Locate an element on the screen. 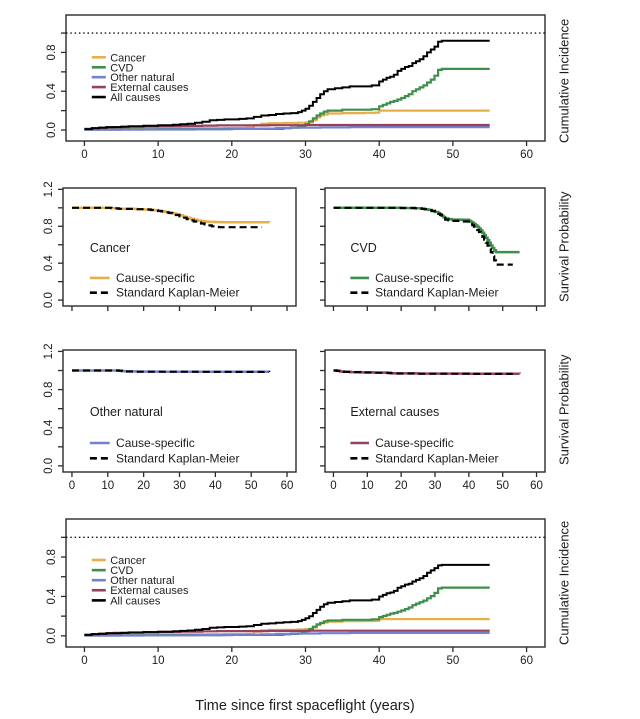 The image size is (640, 719). panel-title: External causes is located at coordinates (394, 412).